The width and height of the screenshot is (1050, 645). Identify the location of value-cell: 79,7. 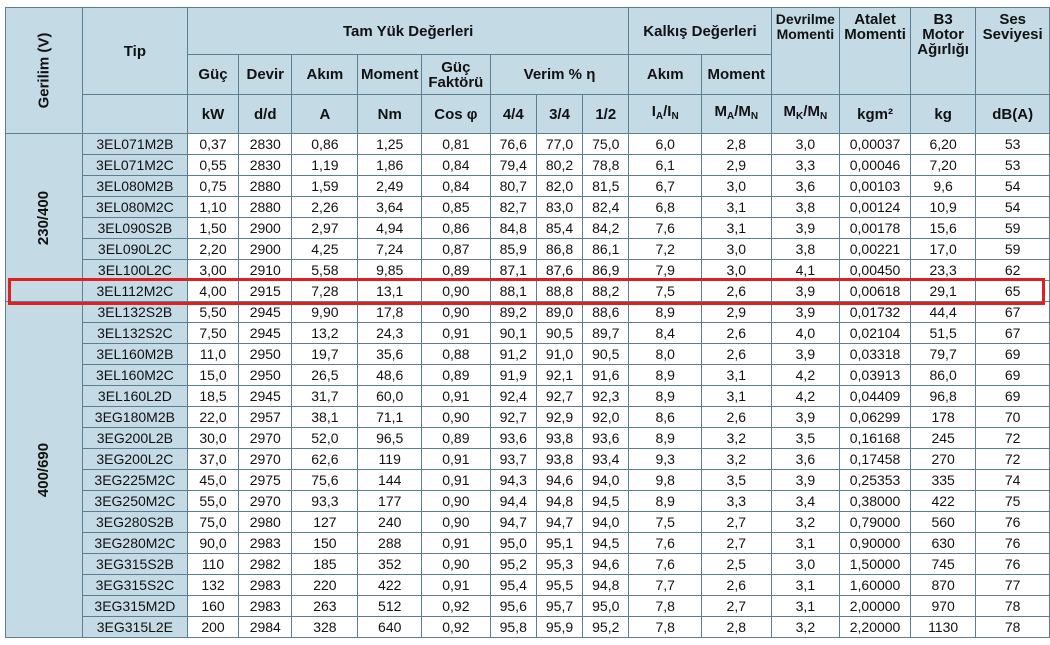
(943, 354).